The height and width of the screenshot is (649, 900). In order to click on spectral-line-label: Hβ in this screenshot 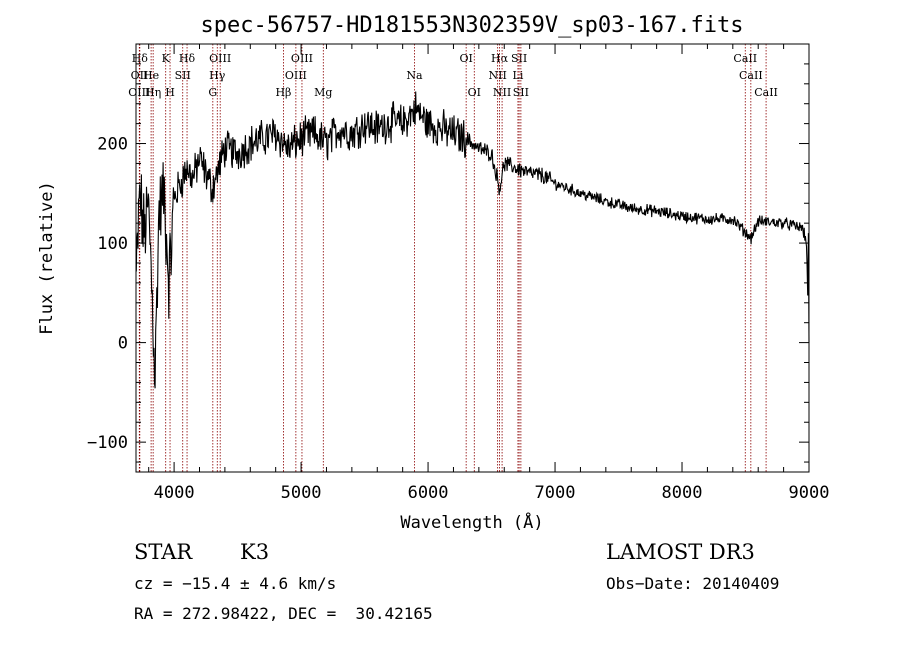, I will do `click(283, 92)`.